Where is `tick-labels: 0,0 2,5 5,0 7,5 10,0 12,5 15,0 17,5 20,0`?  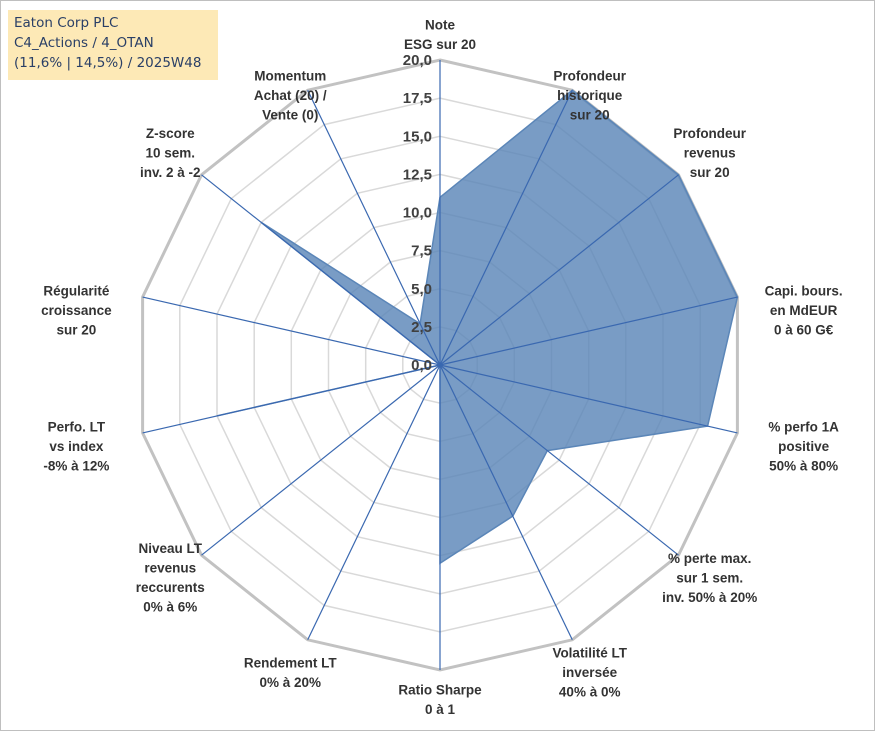
tick-labels: 0,0 2,5 5,0 7,5 10,0 12,5 15,0 17,5 20,0 is located at coordinates (417, 213).